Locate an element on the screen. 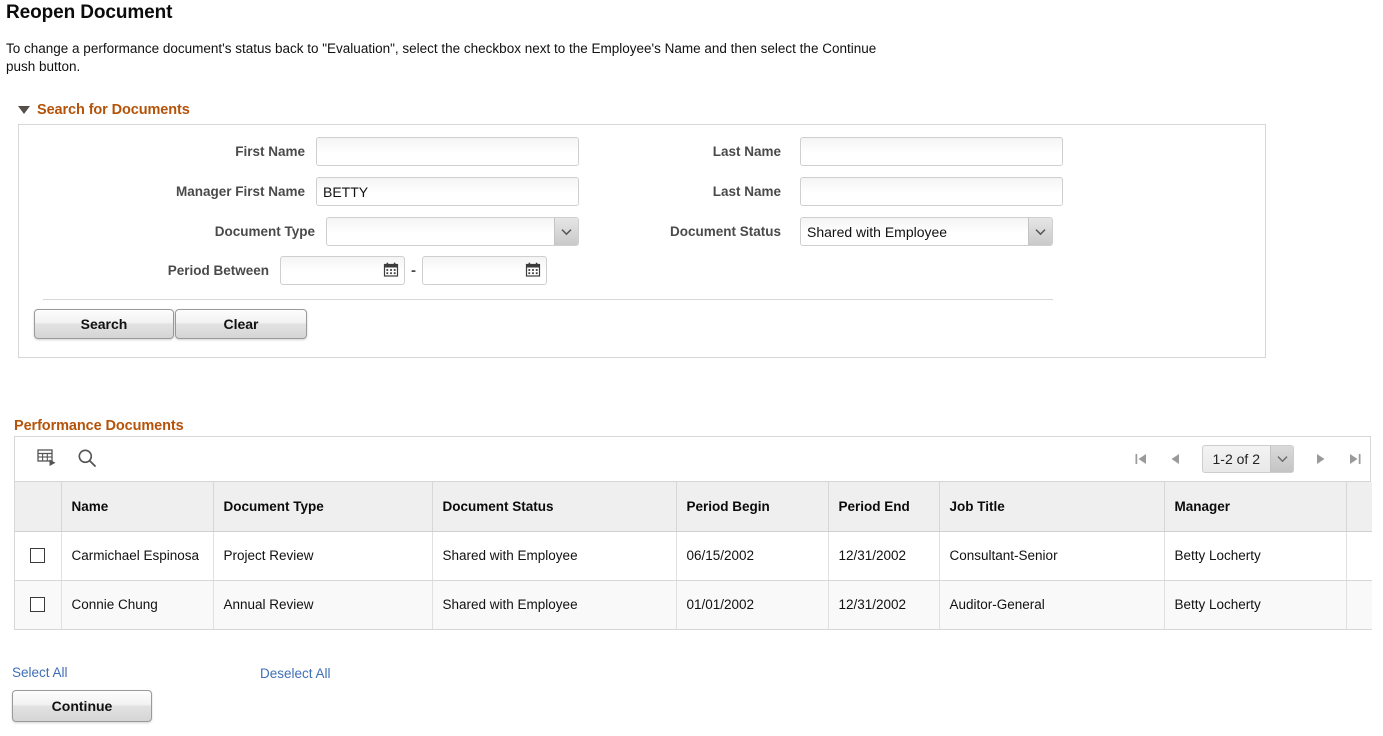 This screenshot has height=736, width=1383. pager-count-label: 1-2 of 2 is located at coordinates (1236, 459).